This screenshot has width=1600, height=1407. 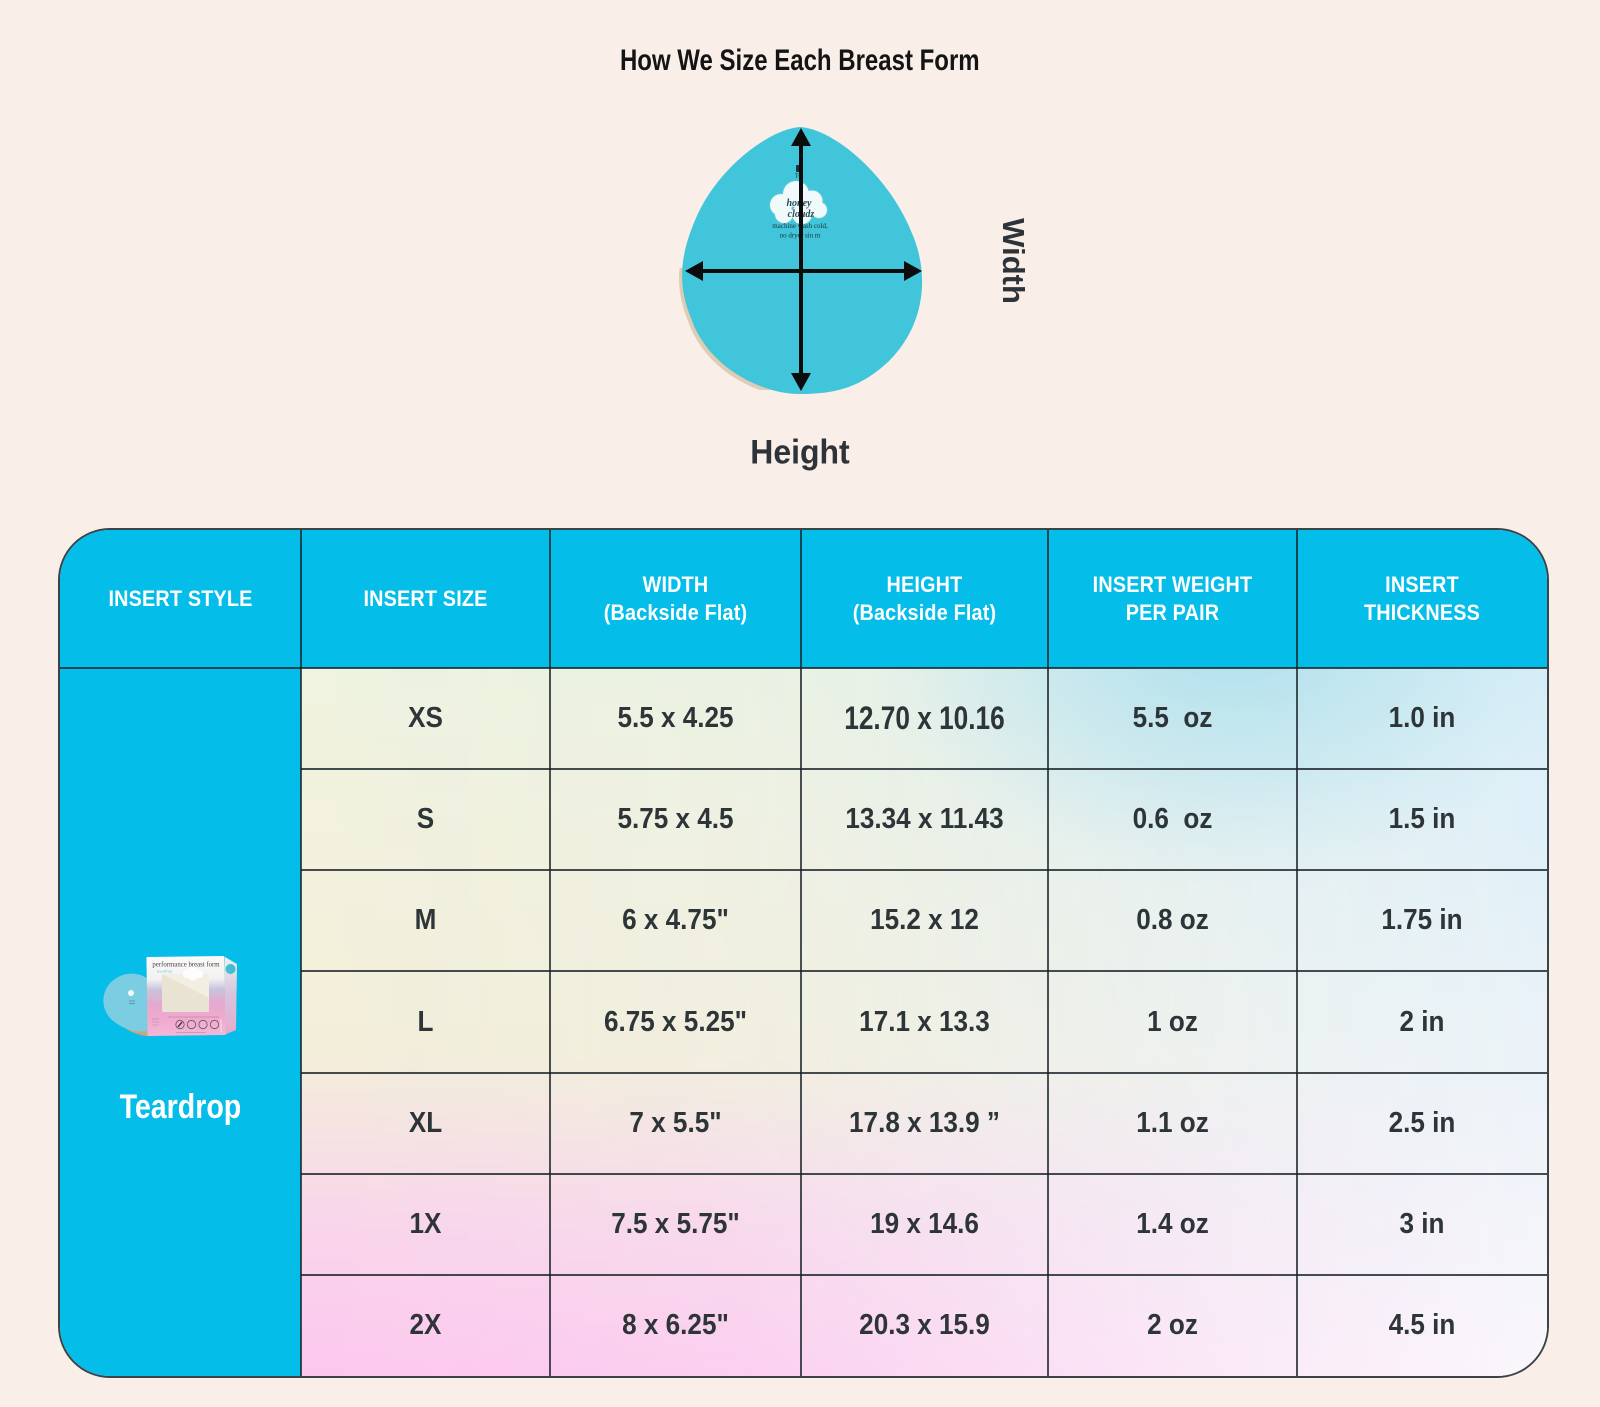 I want to click on svg-text: performance breast form, so click(x=186, y=965).